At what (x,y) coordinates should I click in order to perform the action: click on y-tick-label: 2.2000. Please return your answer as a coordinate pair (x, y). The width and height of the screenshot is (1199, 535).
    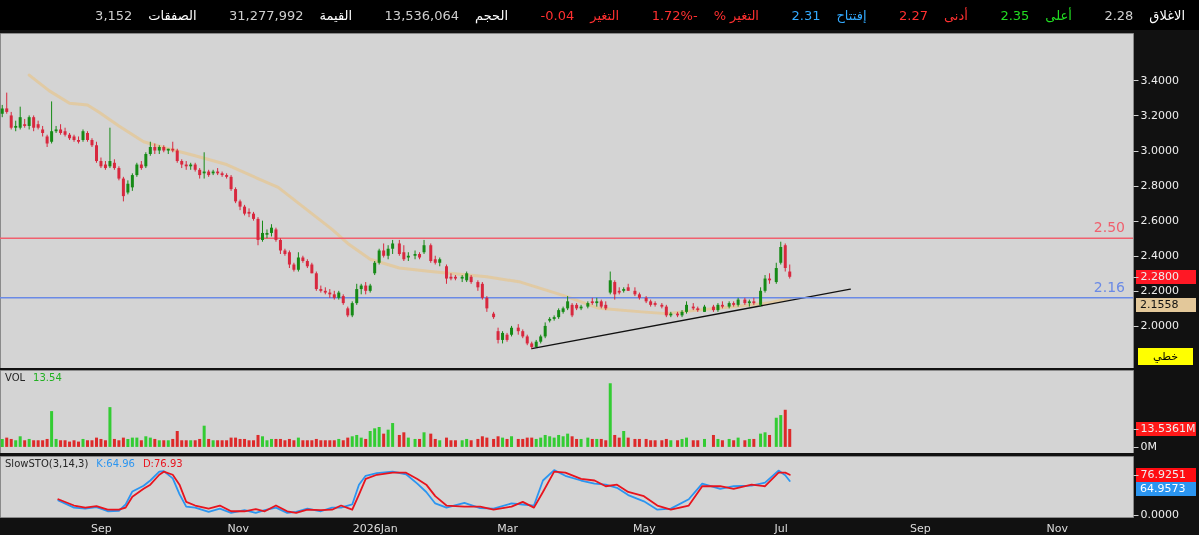
    Looking at the image, I should click on (1159, 291).